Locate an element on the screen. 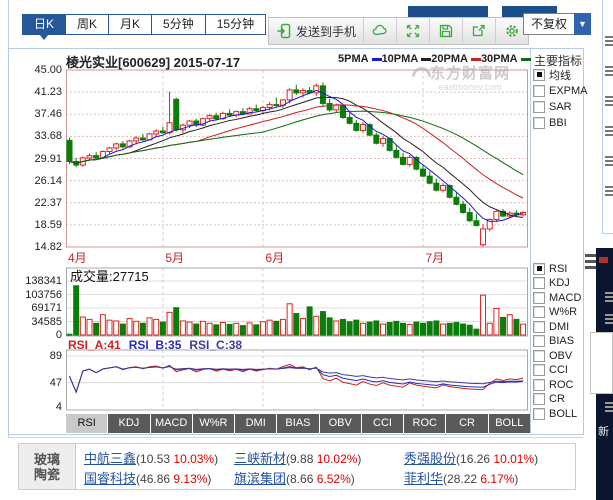 The height and width of the screenshot is (500, 613). indicator-tab-MACD: MACD is located at coordinates (171, 423).